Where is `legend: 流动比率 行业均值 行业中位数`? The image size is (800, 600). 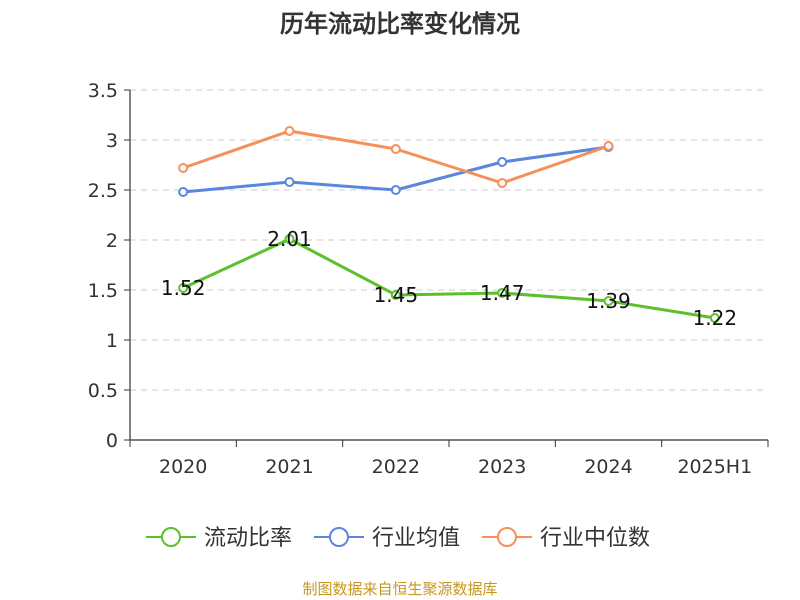
legend: 流动比率 行业均值 行业中位数 is located at coordinates (398, 538).